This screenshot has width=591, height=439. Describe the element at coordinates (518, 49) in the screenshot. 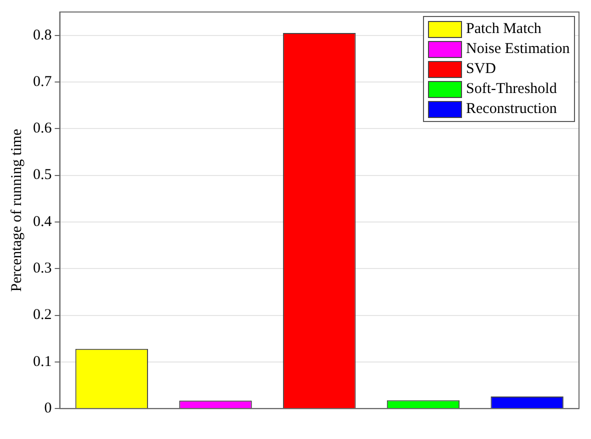

I see `legend-label: Noise Estimation` at that location.